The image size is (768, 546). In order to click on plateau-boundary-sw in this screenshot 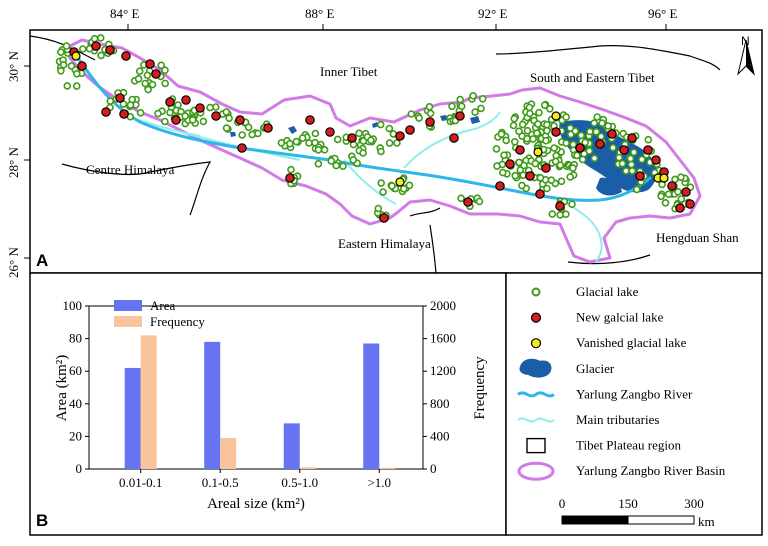, I will do `click(136, 188)`.